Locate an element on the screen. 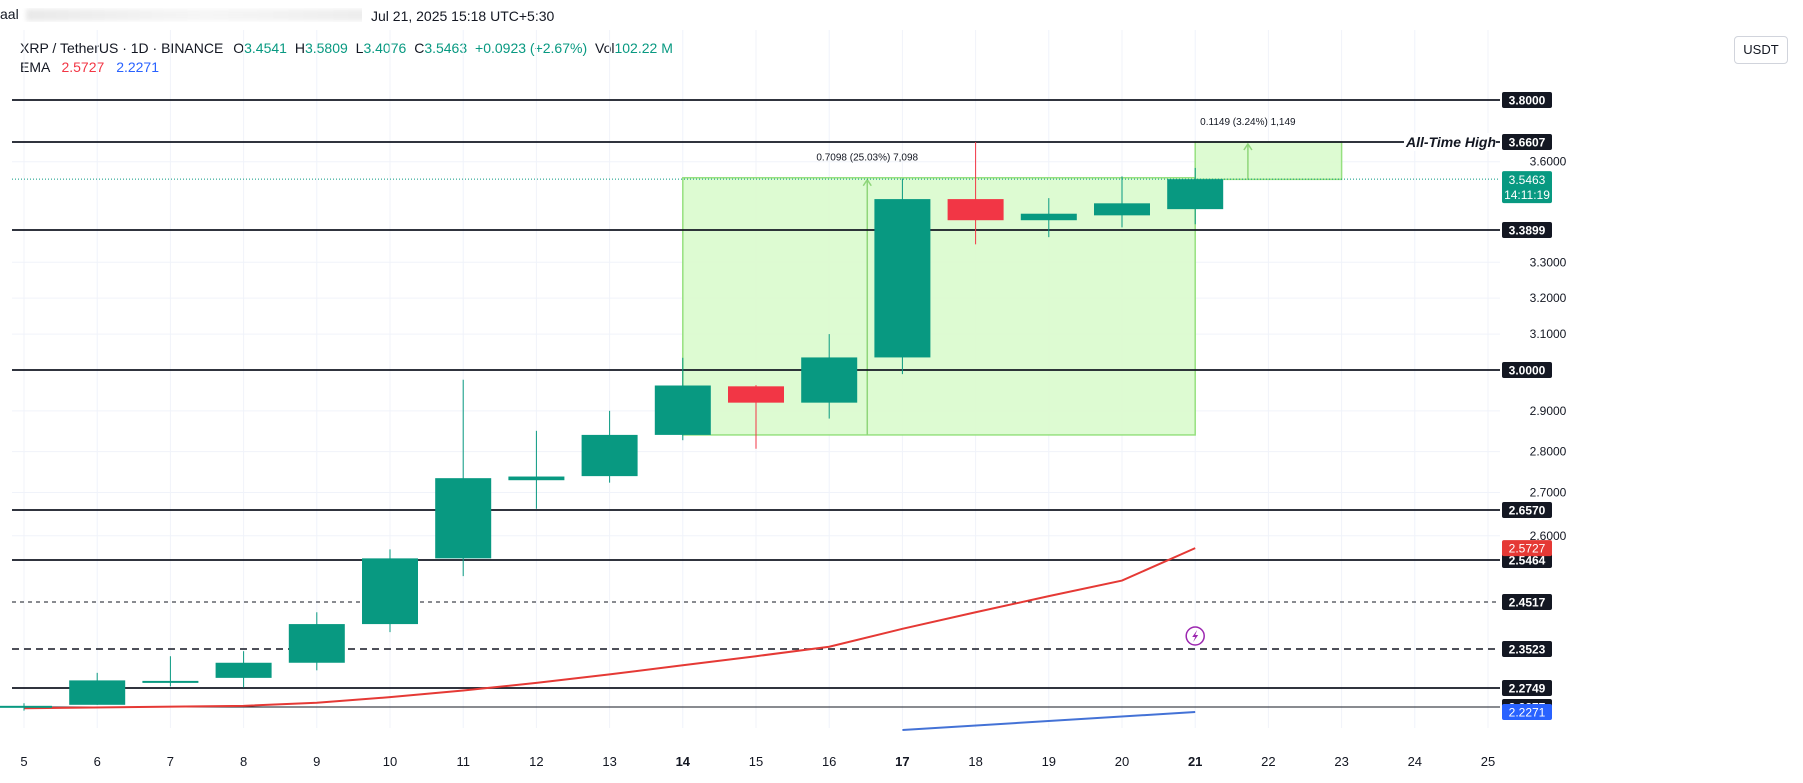 The width and height of the screenshot is (1803, 783). level-badge-text: 3.8000 is located at coordinates (1527, 101).